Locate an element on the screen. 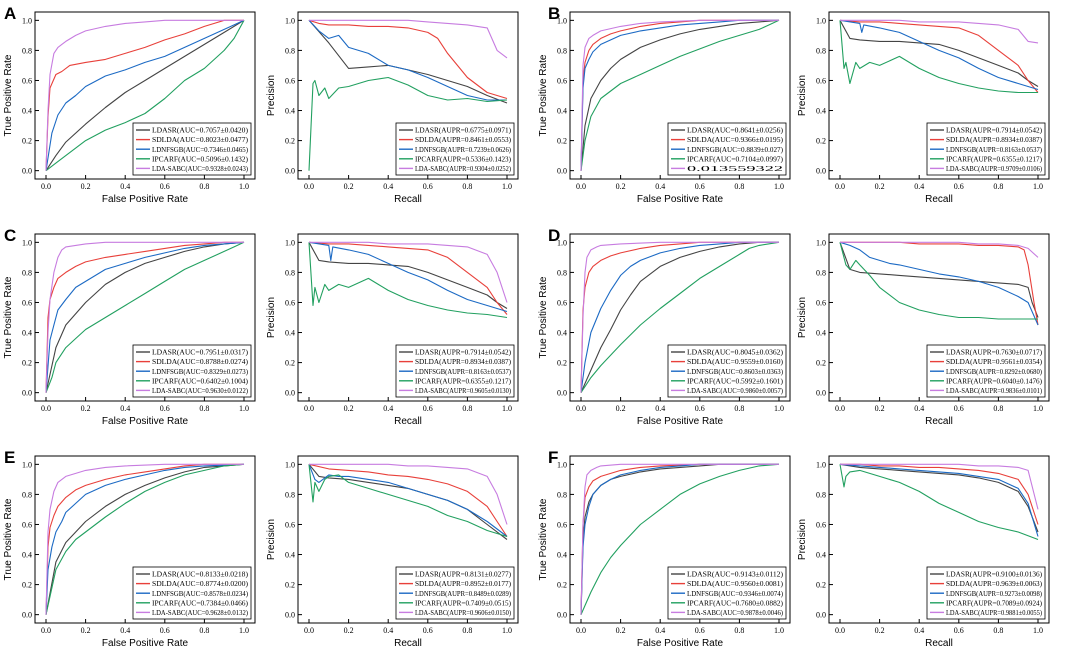  legend-label: LDASR(AUPR=0.7630±0.0717) is located at coordinates (994, 352).